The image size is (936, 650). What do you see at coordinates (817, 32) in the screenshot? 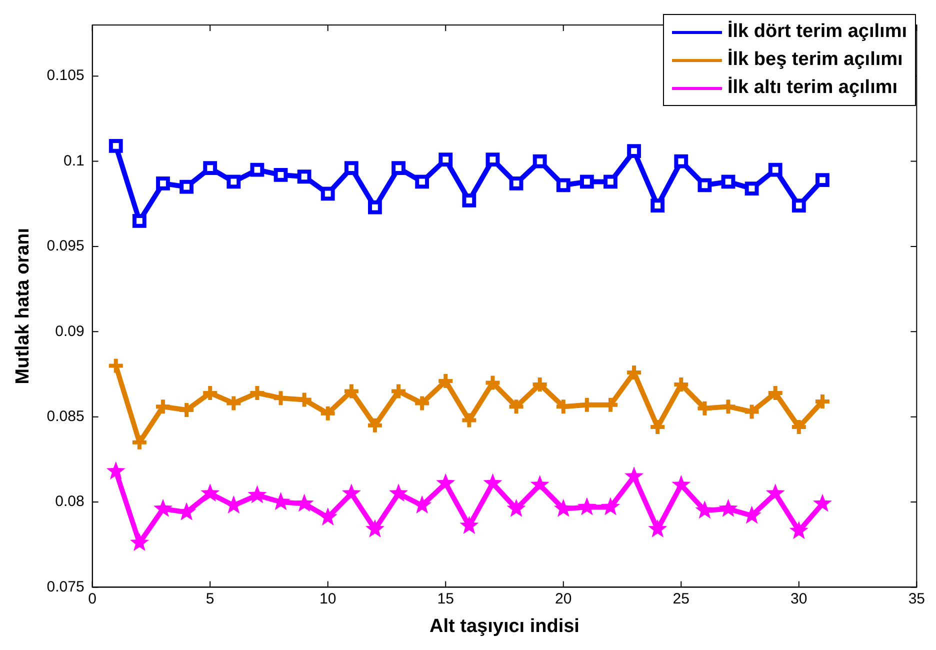
I see `legend-label: İlk dört terim açılımı` at bounding box center [817, 32].